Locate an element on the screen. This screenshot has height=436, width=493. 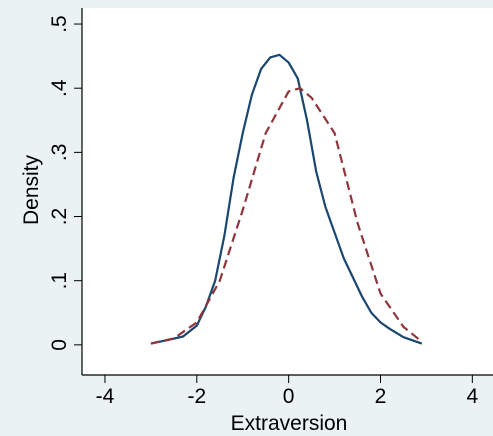
x-axis-label: Extraversion is located at coordinates (289, 423).